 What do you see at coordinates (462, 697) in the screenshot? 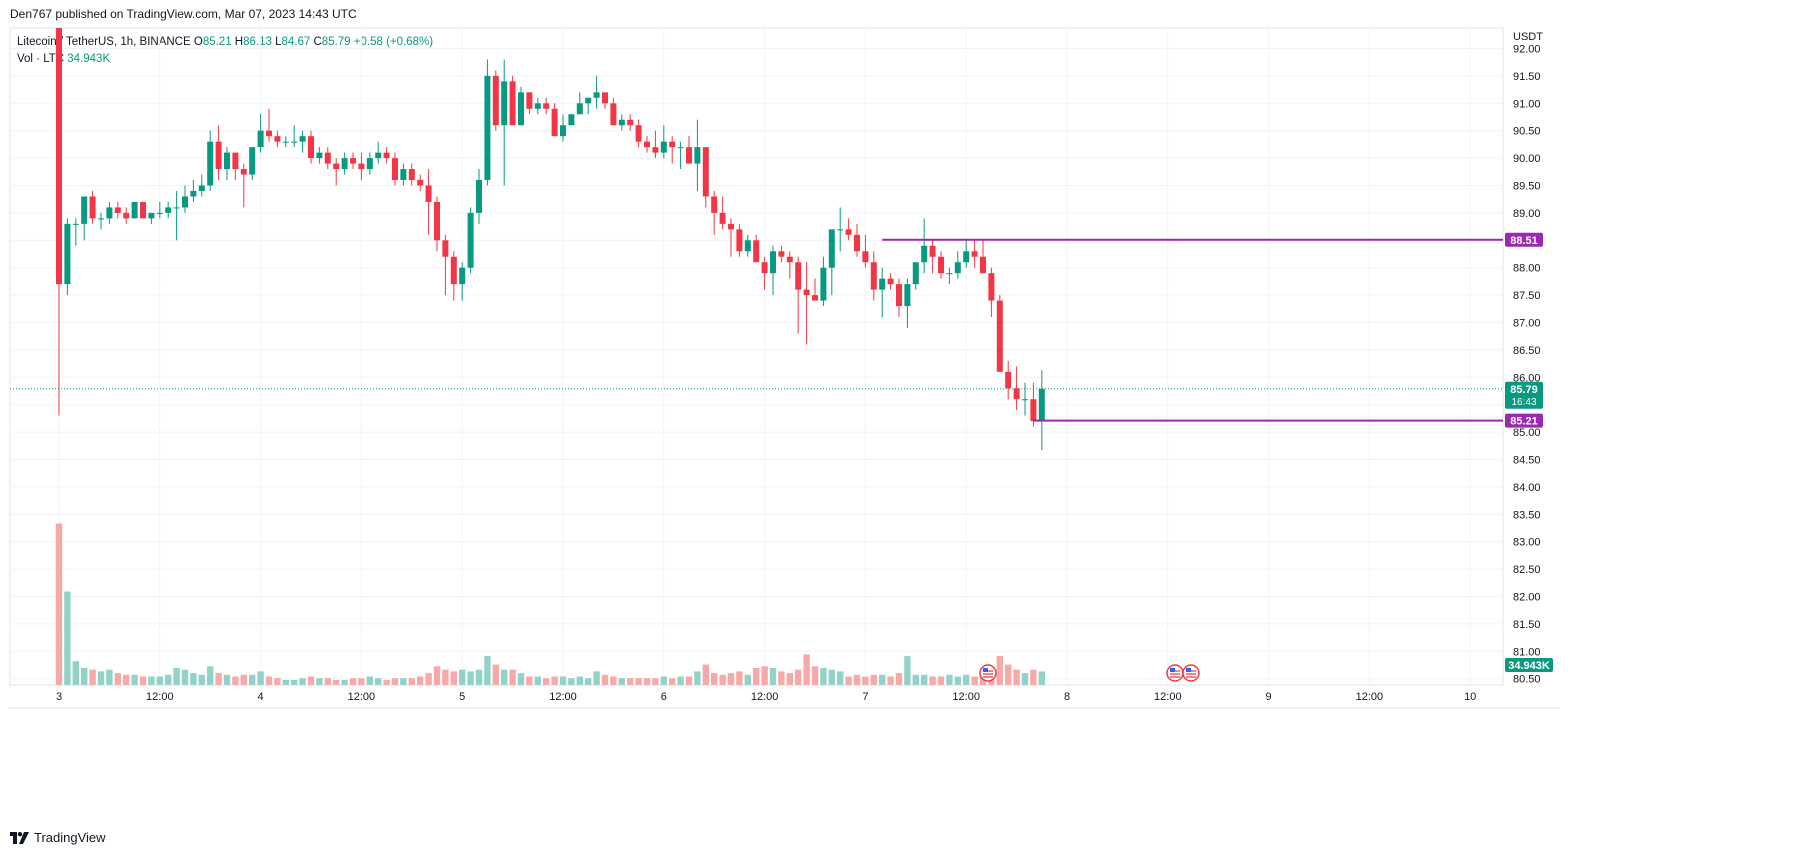
I see `x-tick-day: 5` at bounding box center [462, 697].